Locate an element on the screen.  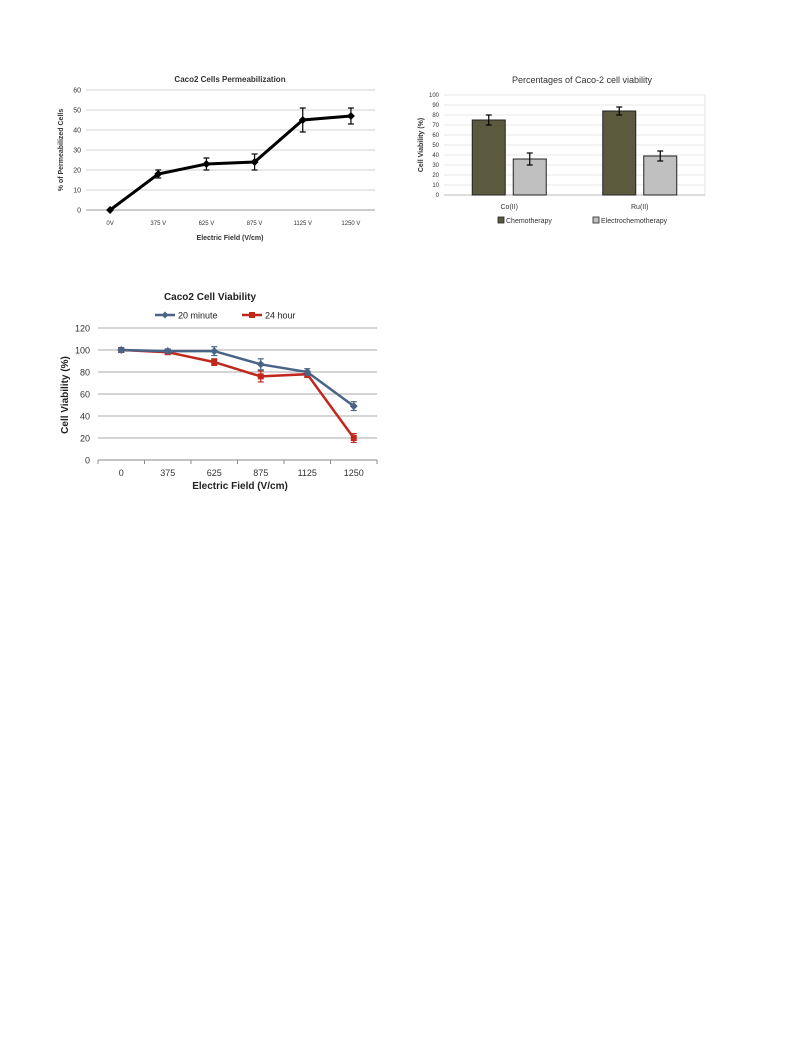
chart-title: Caco2 Cells Permeabilization is located at coordinates (229, 79).